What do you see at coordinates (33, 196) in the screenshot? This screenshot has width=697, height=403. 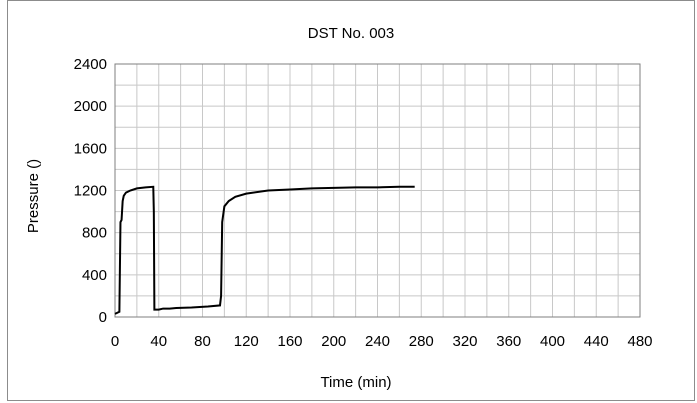 I see `y-axis-label: Pressure ()` at bounding box center [33, 196].